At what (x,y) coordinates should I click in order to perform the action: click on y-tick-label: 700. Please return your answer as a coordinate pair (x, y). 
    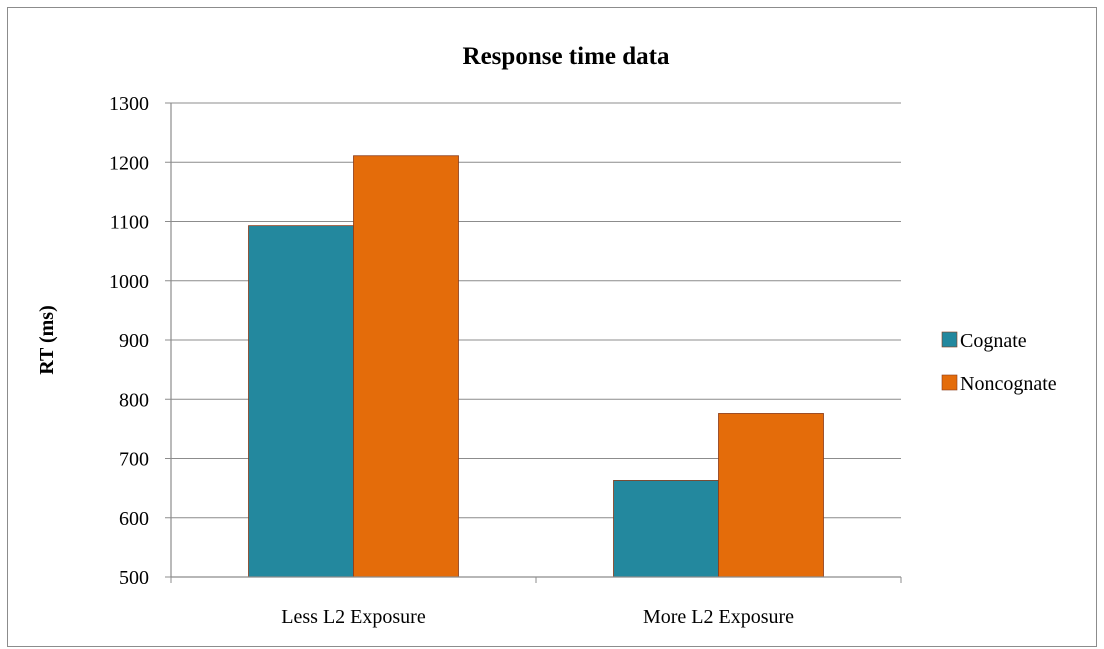
    Looking at the image, I should click on (134, 460).